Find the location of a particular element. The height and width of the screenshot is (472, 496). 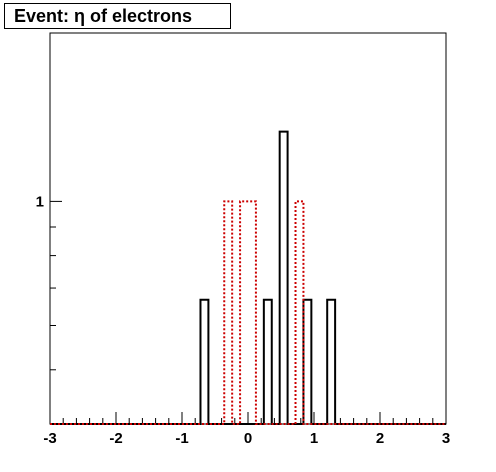

y-tick-label: 1 is located at coordinates (40, 201).